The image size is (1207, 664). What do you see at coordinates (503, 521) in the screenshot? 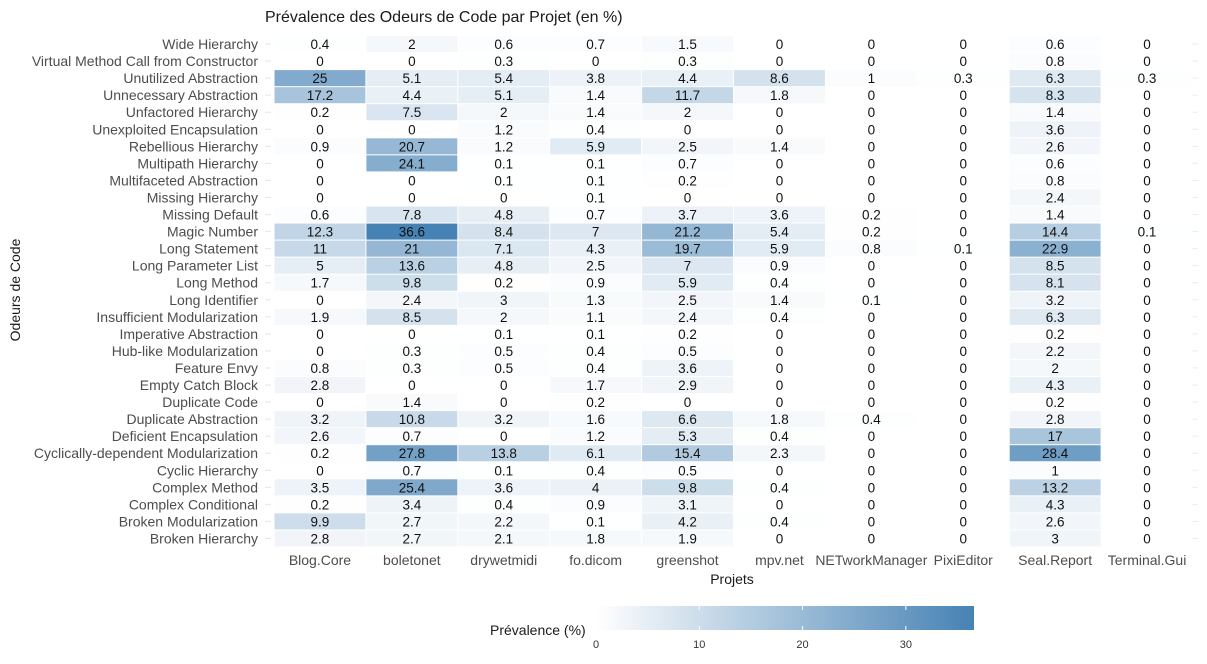
I see `cell-value-label: 2.2` at bounding box center [503, 521].